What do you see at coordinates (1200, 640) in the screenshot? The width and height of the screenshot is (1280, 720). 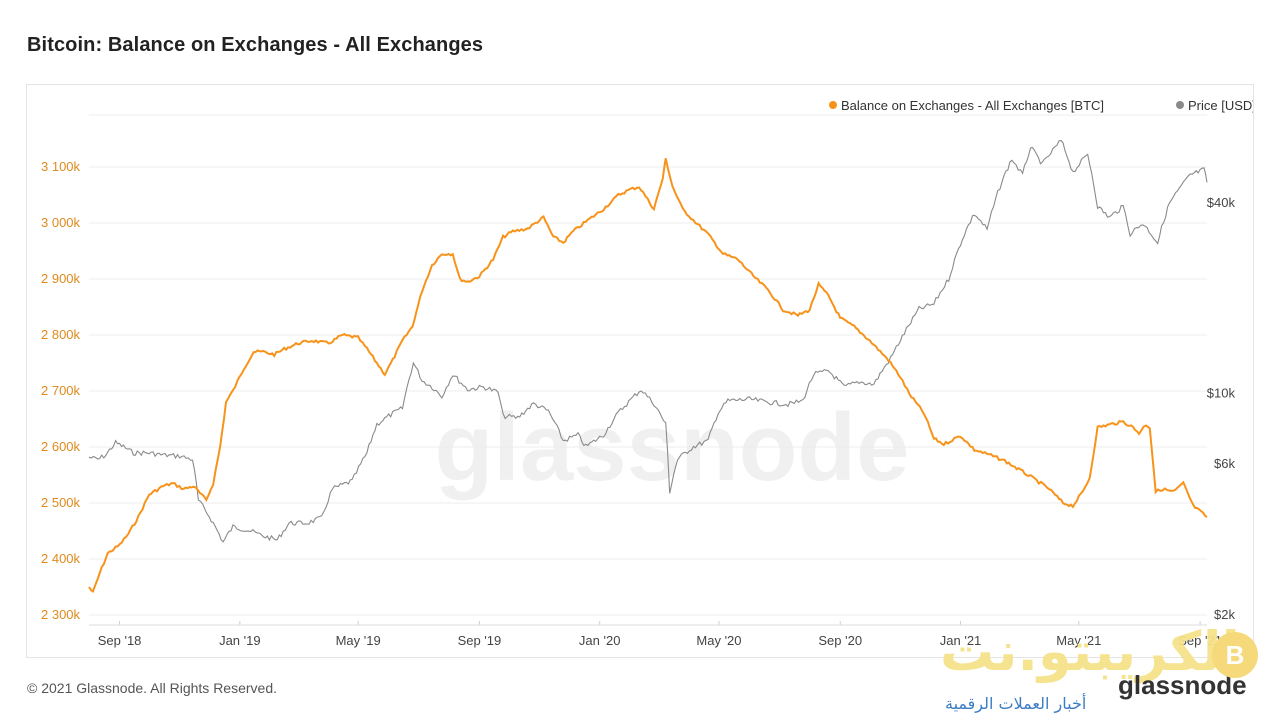 I see `x-tick-label: Sep '21` at bounding box center [1200, 640].